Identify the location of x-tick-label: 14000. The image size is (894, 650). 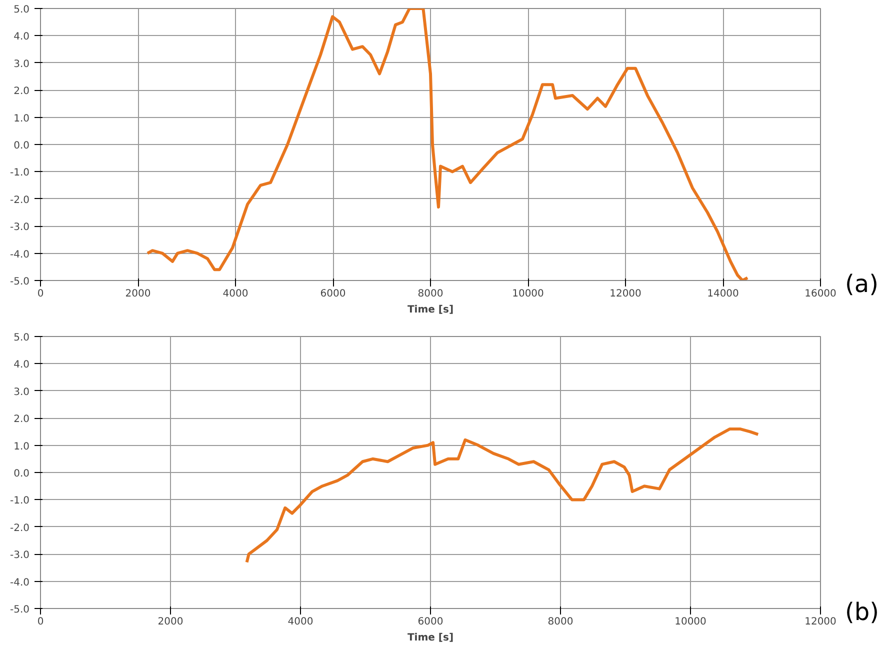
(723, 294).